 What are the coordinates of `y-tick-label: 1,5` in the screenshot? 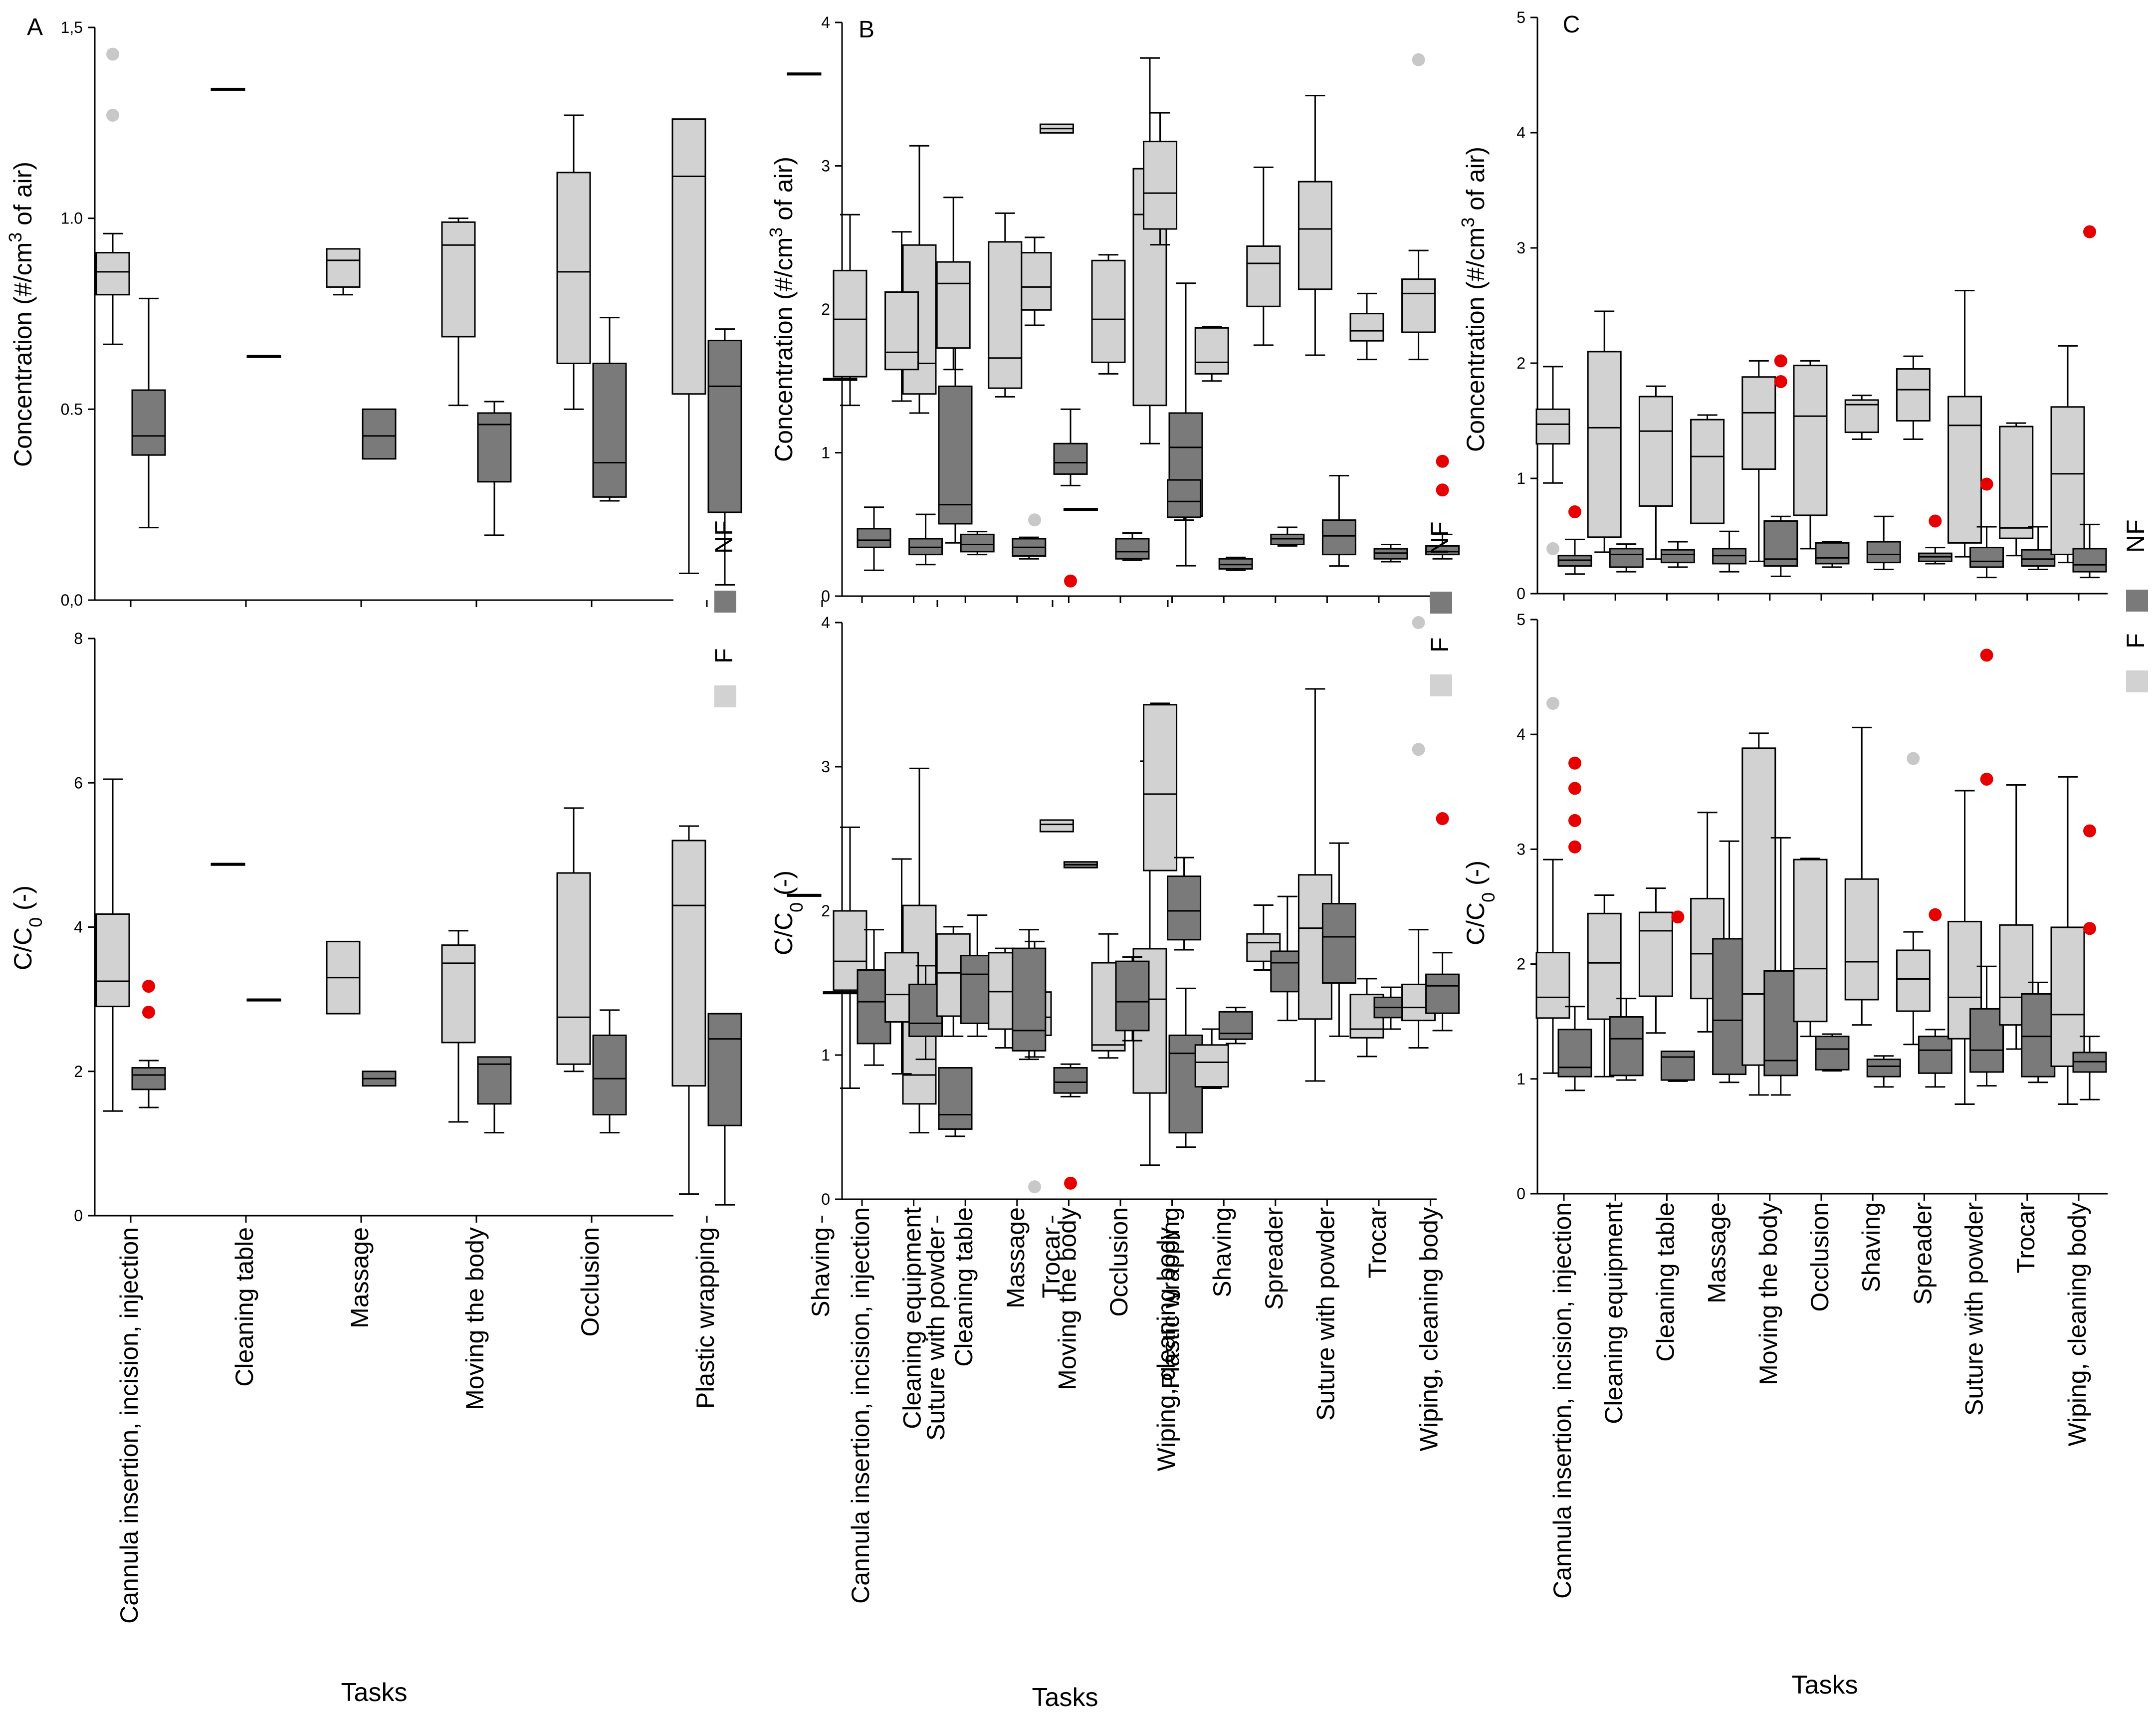 It's located at (72, 27).